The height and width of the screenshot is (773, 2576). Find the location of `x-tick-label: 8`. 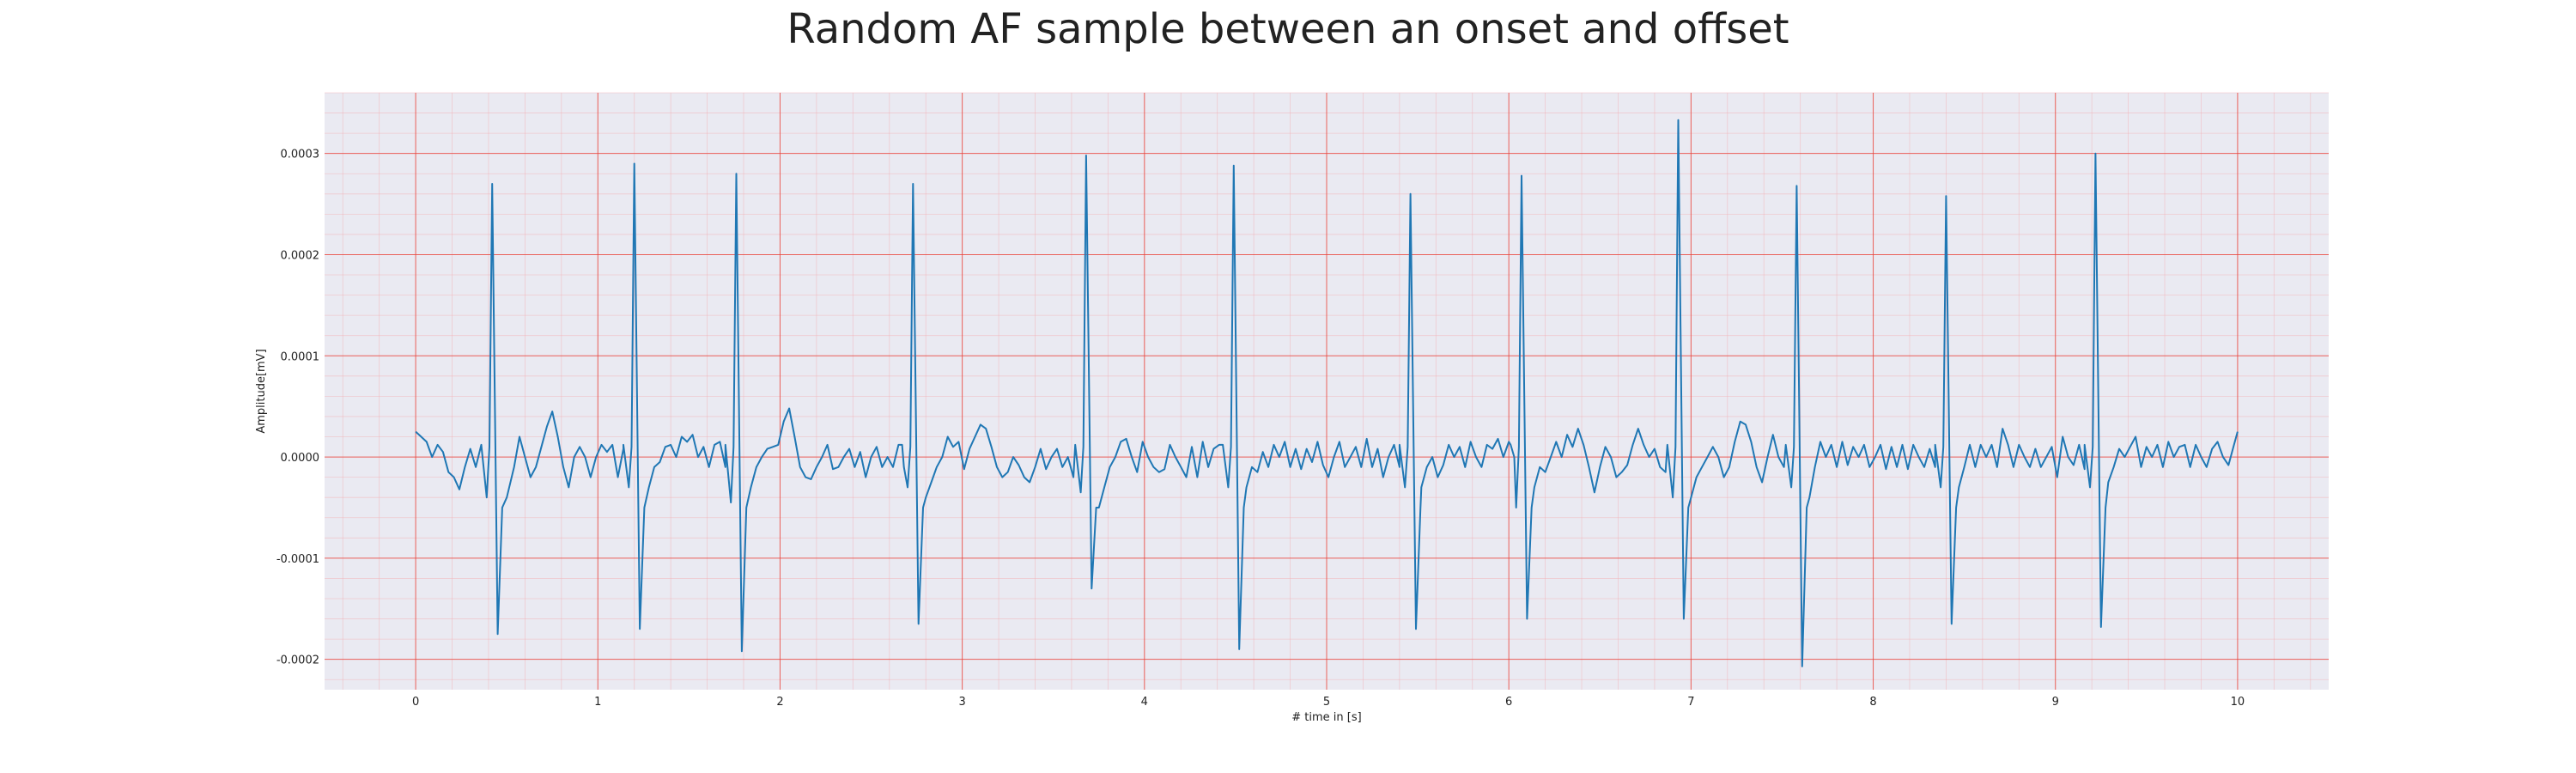

x-tick-label: 8 is located at coordinates (1872, 702).